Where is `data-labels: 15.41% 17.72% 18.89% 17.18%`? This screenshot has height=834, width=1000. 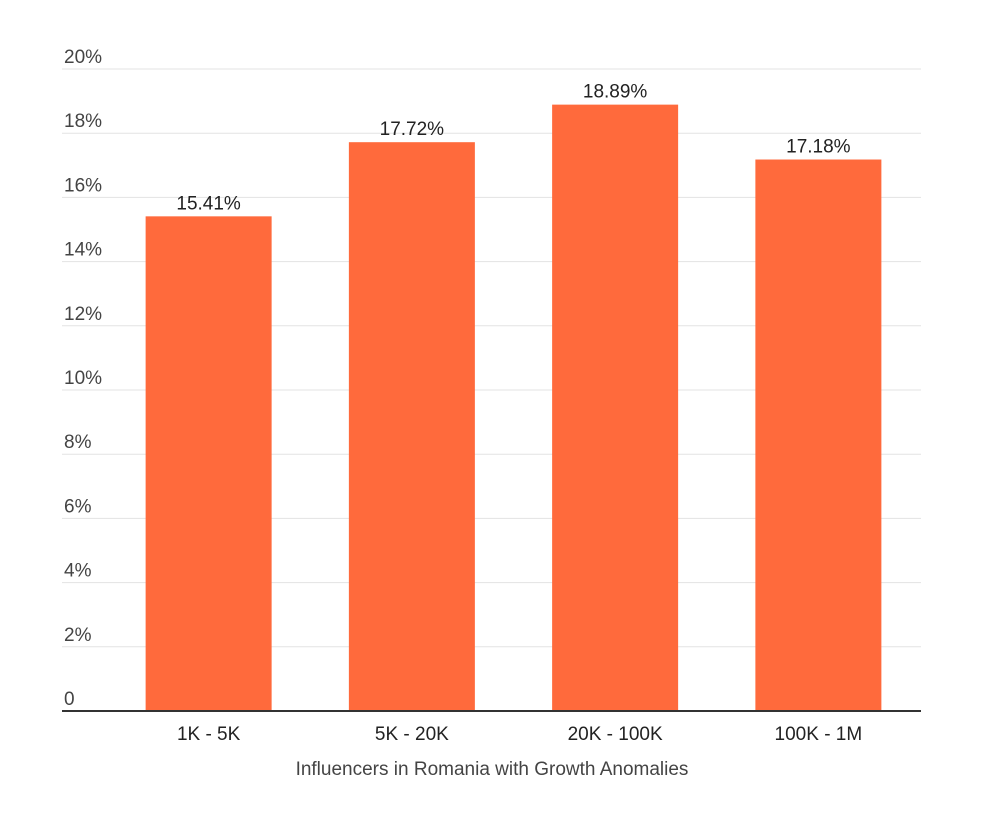
data-labels: 15.41% 17.72% 18.89% 17.18% is located at coordinates (513, 148).